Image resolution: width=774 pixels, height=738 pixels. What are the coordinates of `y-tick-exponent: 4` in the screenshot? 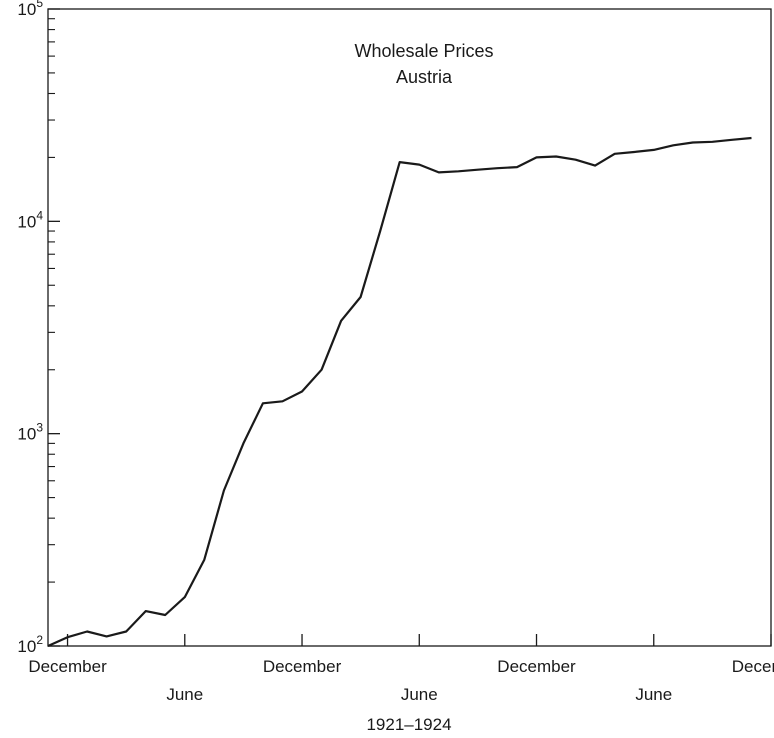 It's located at (39, 215).